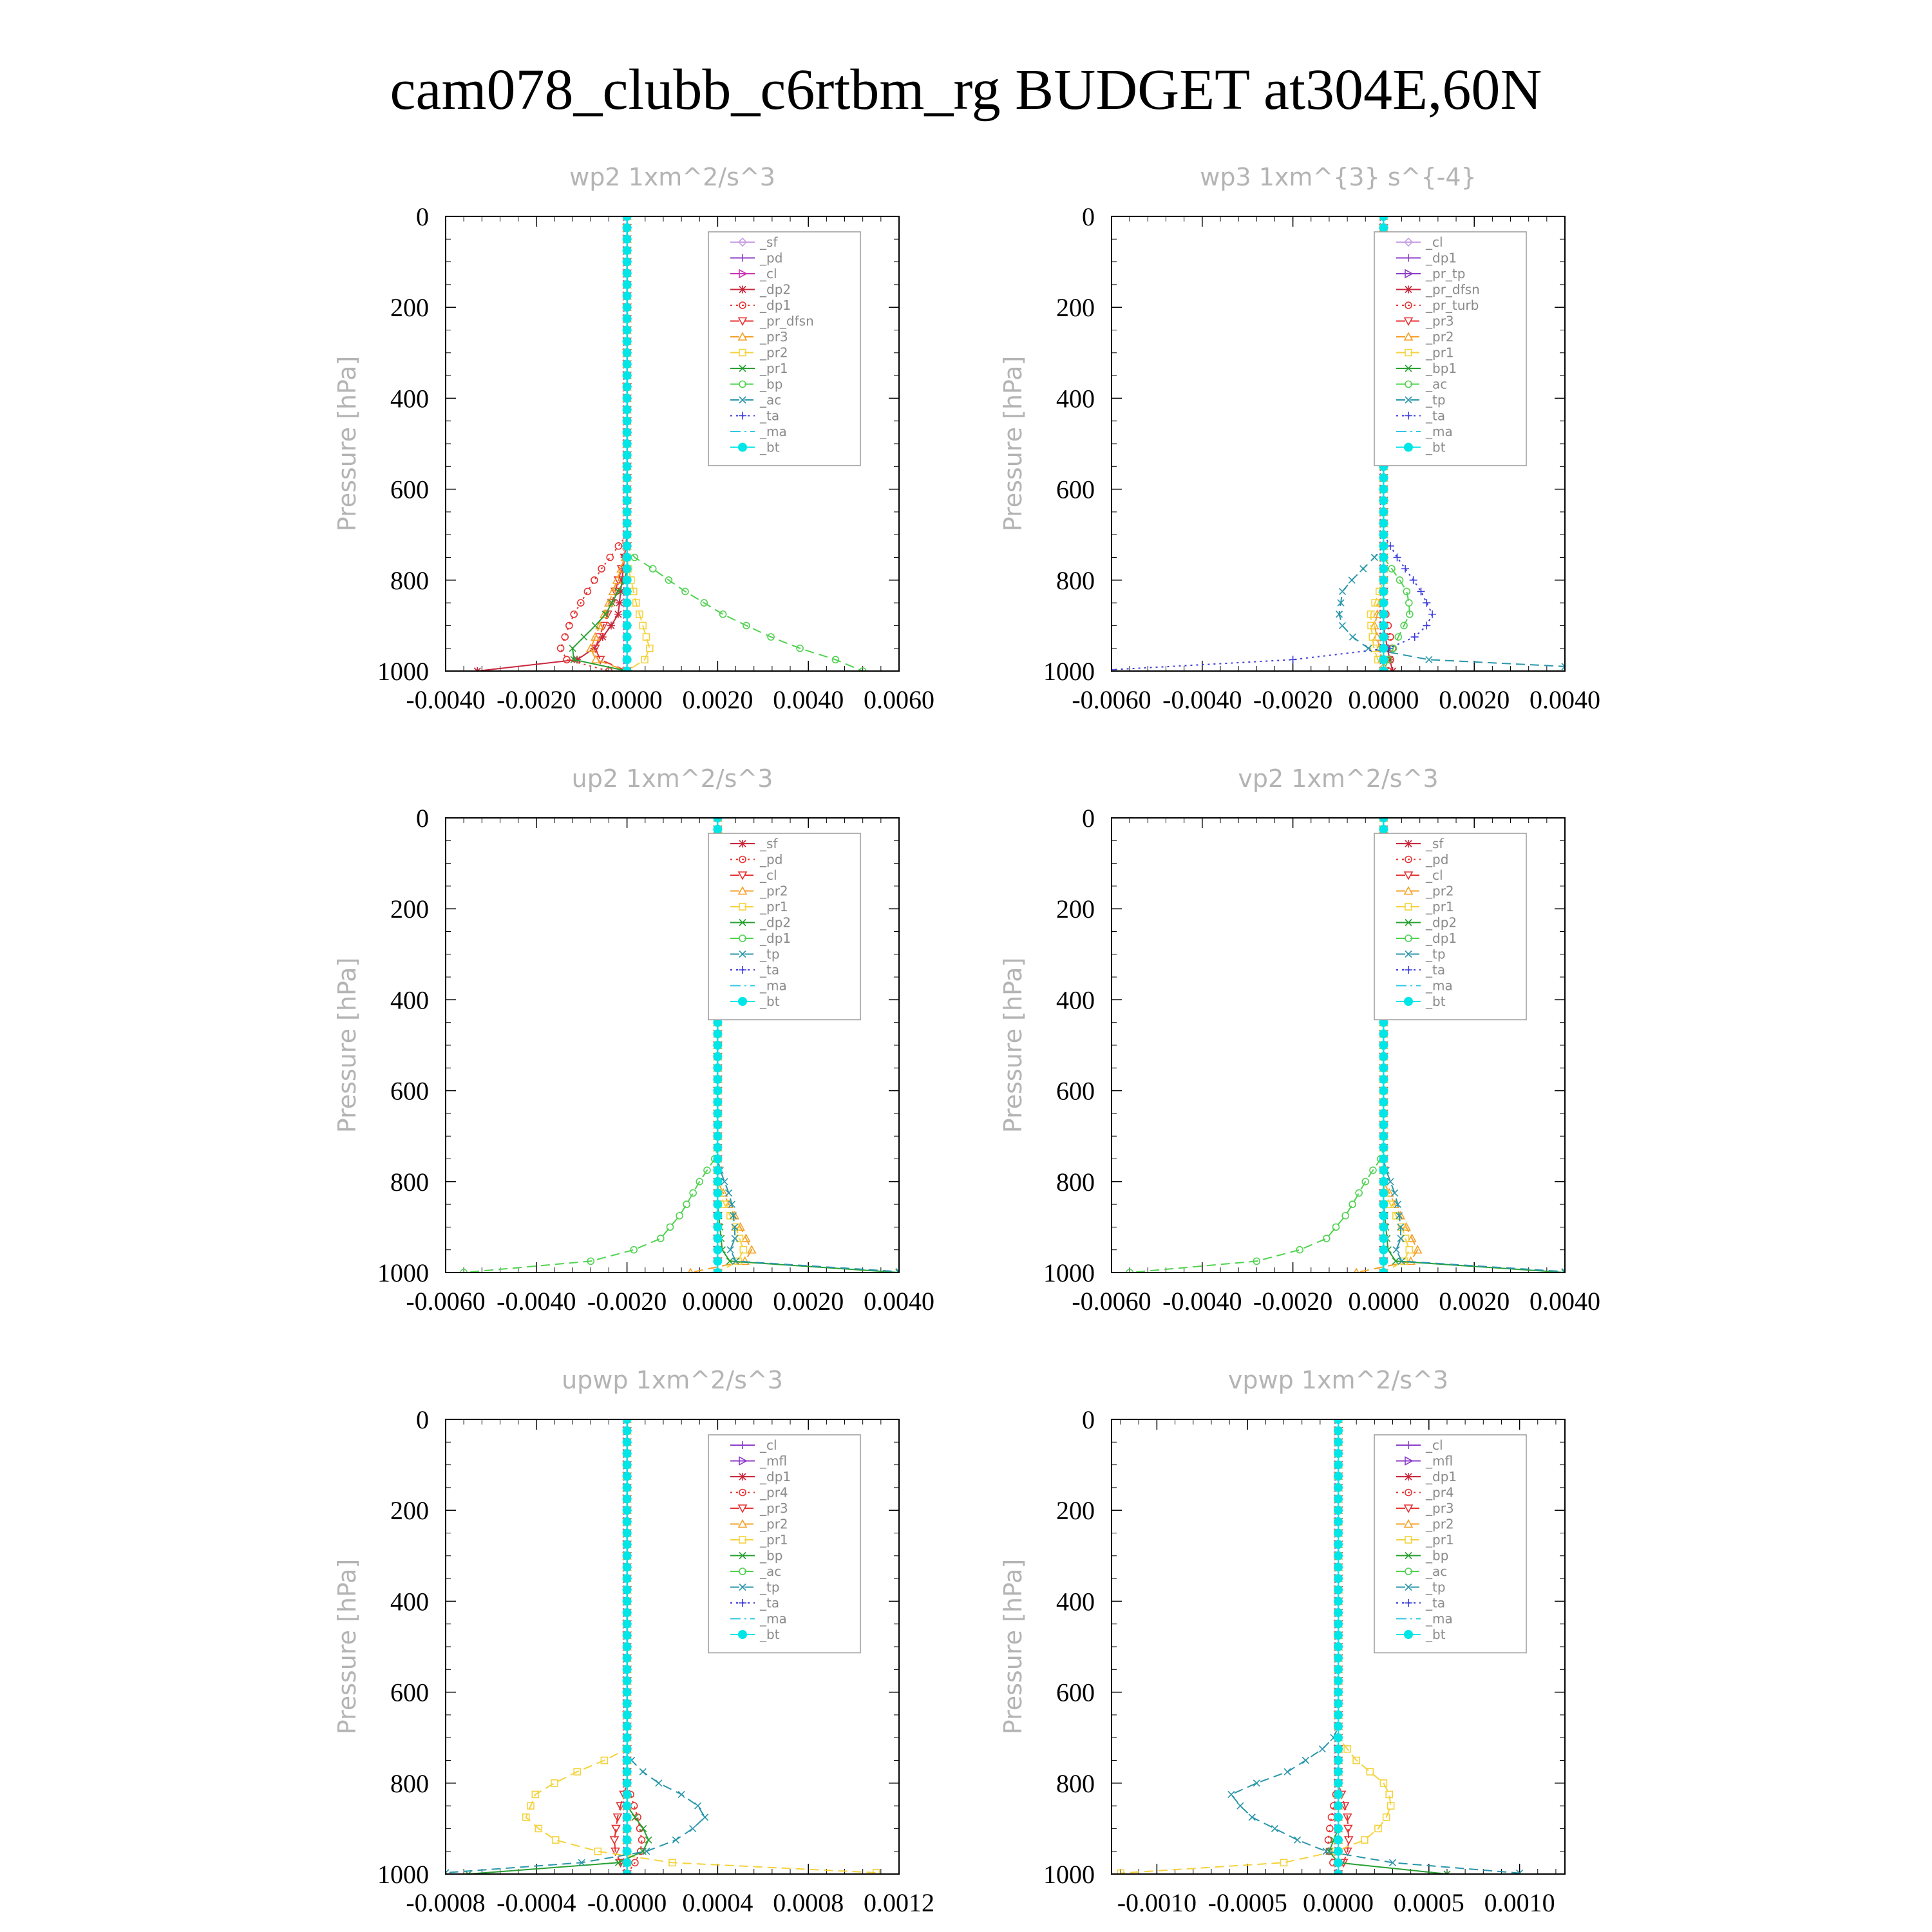 This screenshot has height=1932, width=1932. I want to click on legend: _sf_pd_cl_pr2_pr1_dp2_dp1_tp_ta_ma_bt, so click(784, 927).